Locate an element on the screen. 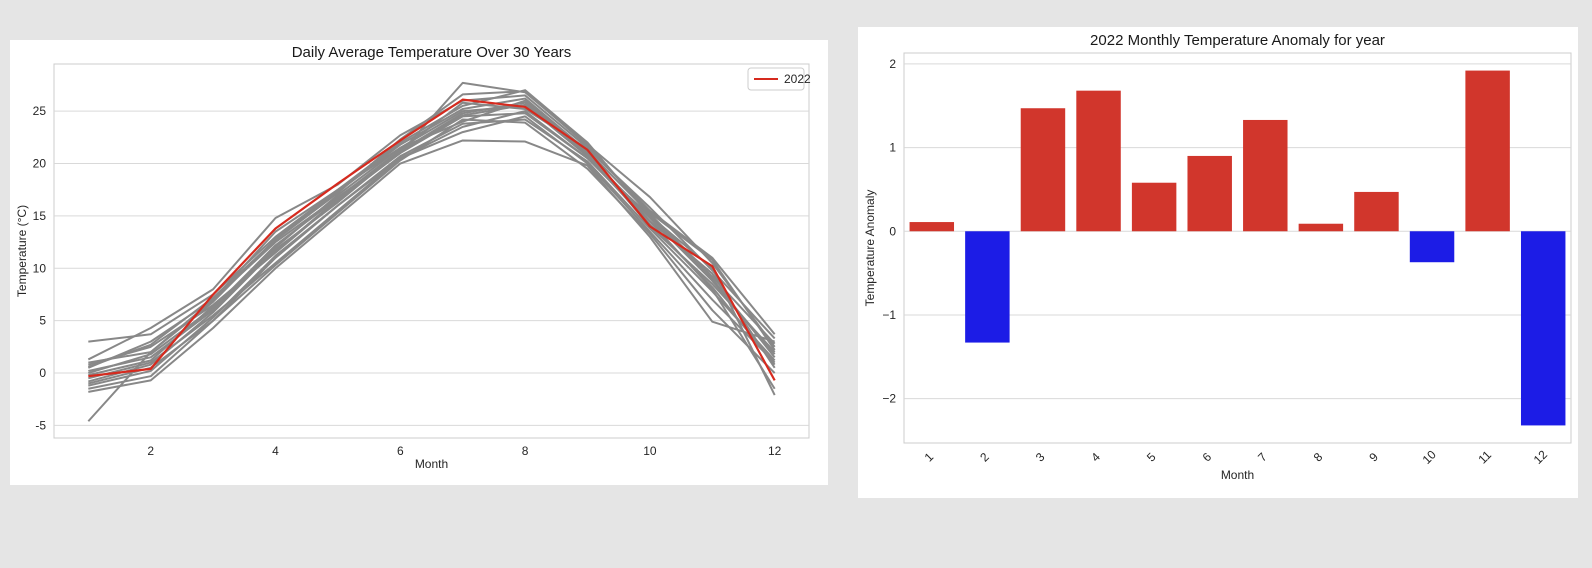  y-tick-label: 5 is located at coordinates (42, 321).